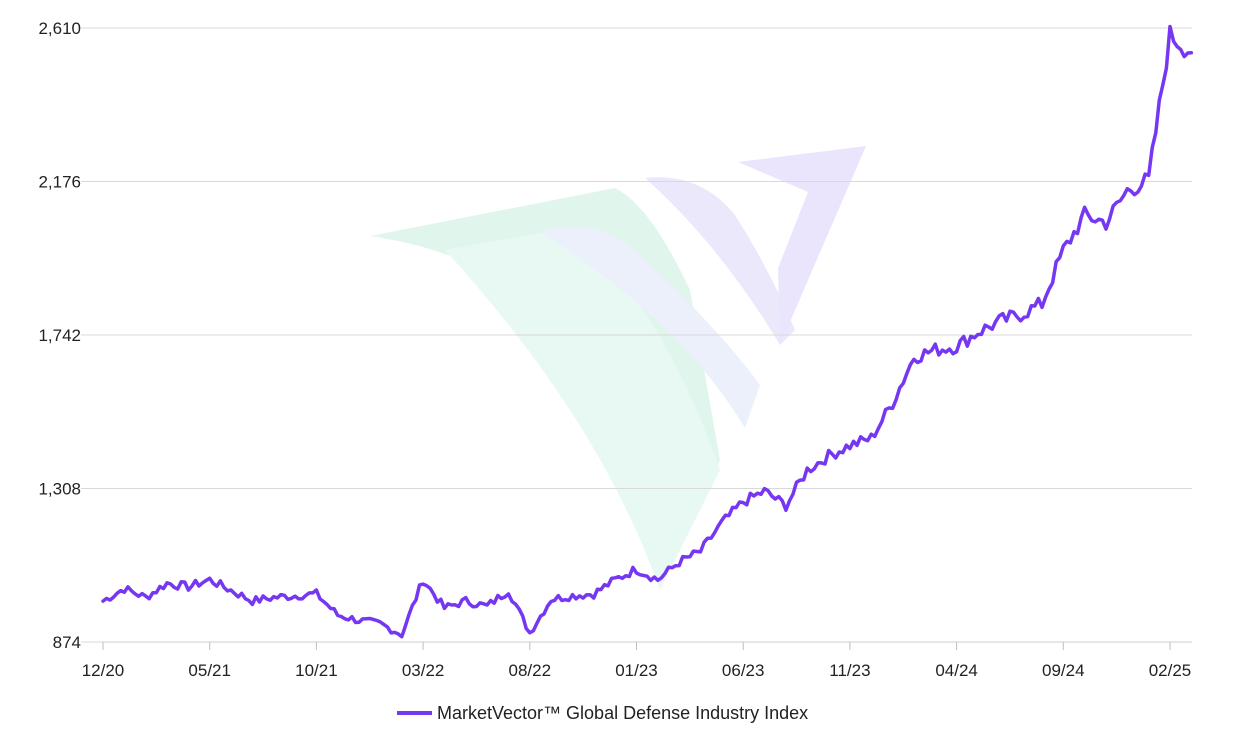  Describe the element at coordinates (1170, 670) in the screenshot. I see `x-tick-label: 02/25` at that location.